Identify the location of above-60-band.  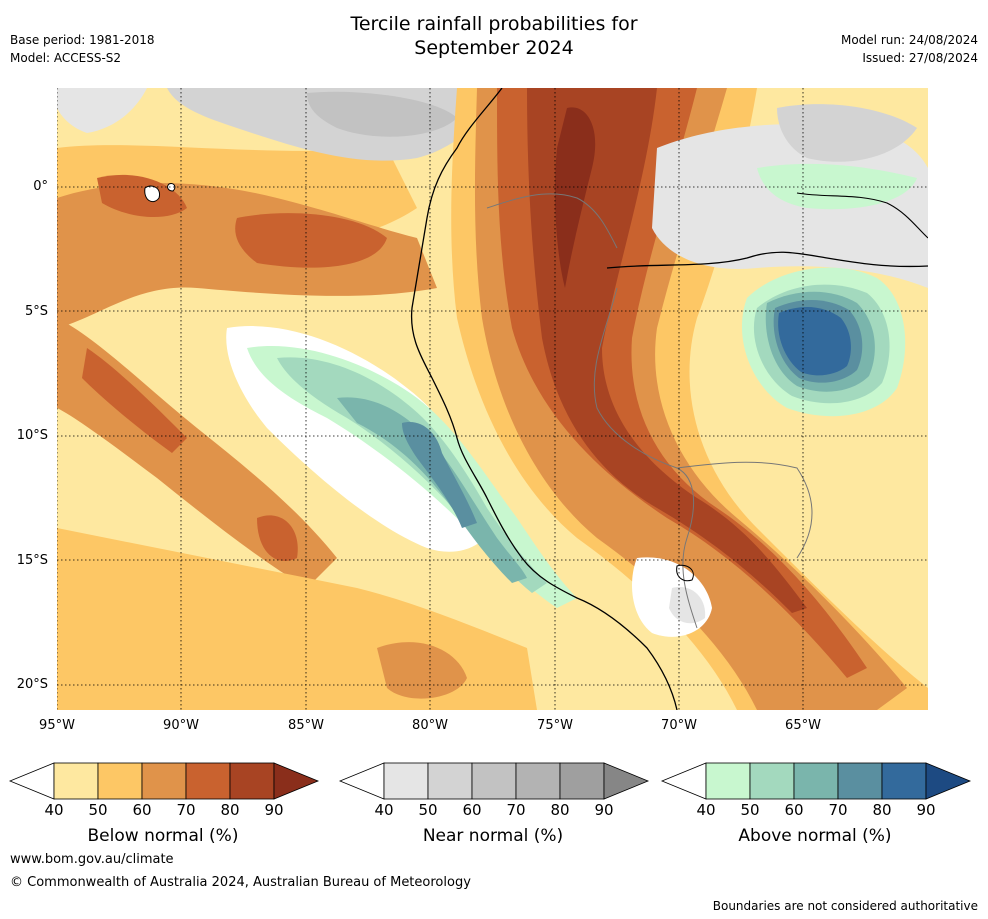
(432, 490).